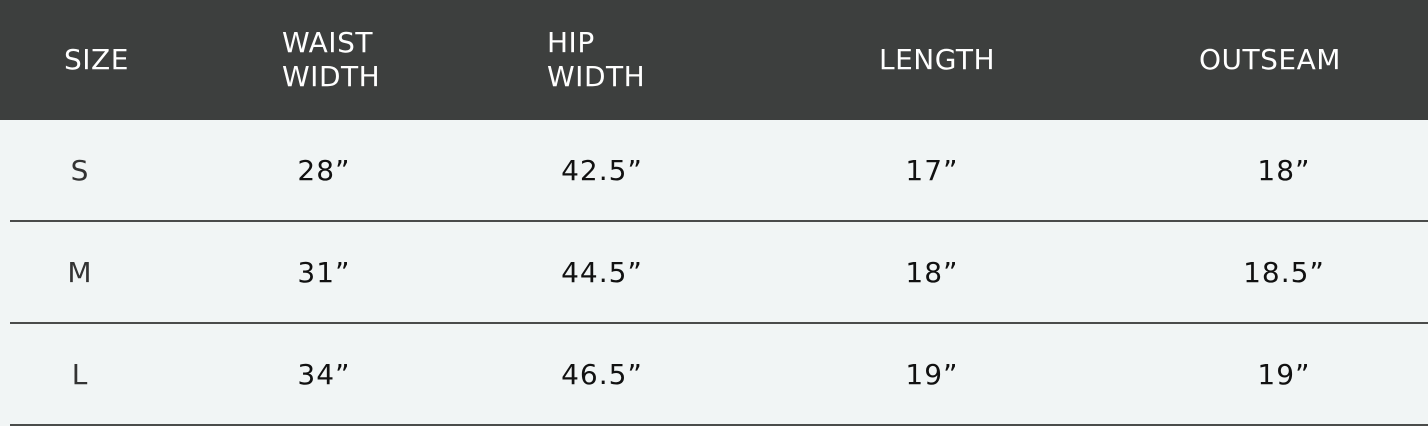  Describe the element at coordinates (80, 272) in the screenshot. I see `cell-size: M` at that location.